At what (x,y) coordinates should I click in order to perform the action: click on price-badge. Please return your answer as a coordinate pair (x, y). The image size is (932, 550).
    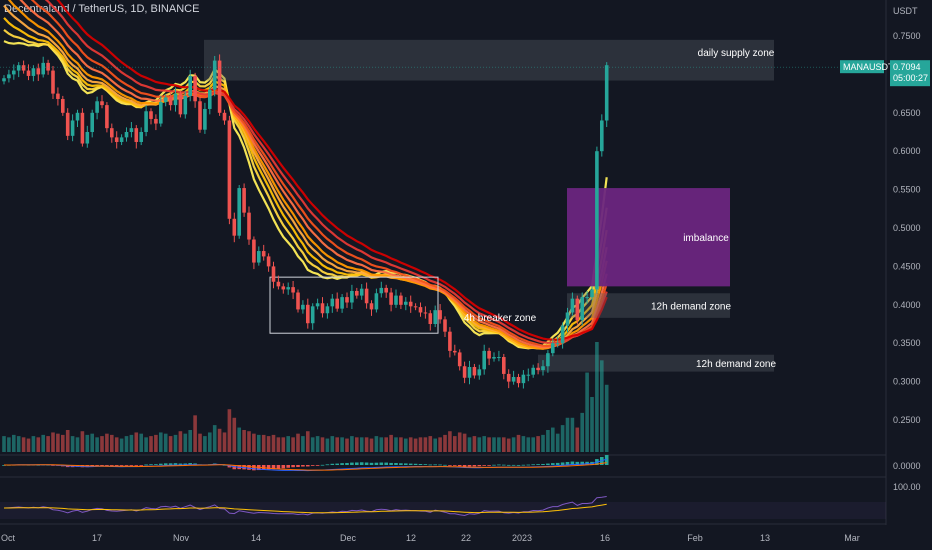
    Looking at the image, I should click on (910, 73).